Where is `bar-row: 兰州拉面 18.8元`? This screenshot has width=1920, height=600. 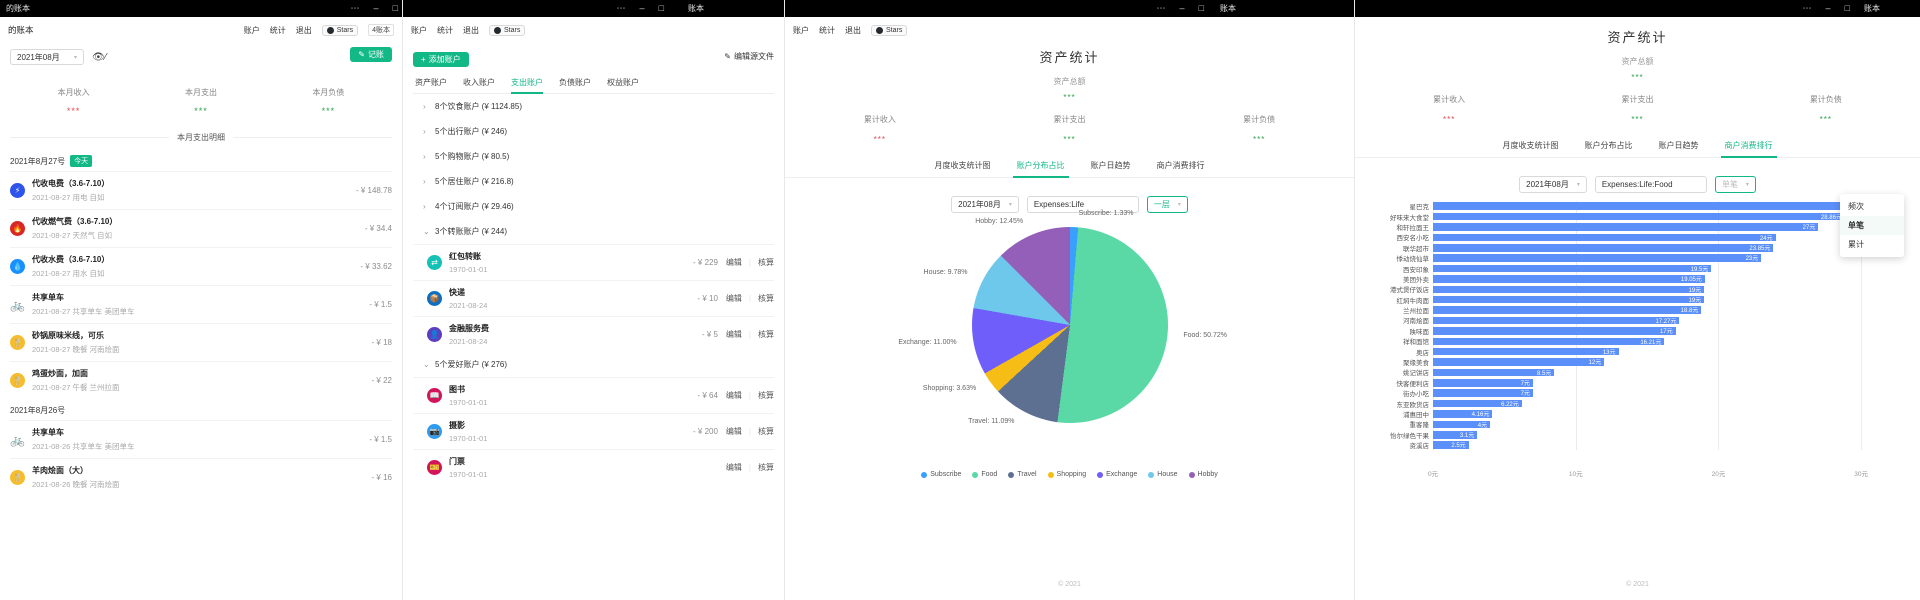 bar-row: 兰州拉面 18.8元 is located at coordinates (1653, 310).